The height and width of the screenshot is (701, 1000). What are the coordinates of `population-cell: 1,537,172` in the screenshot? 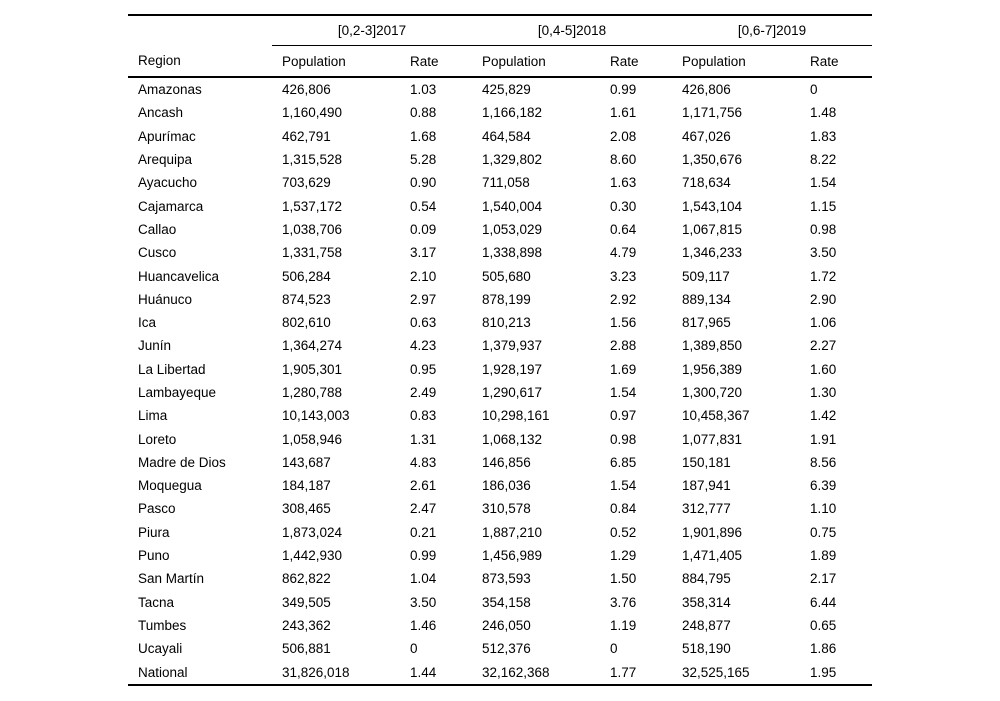 It's located at (312, 206).